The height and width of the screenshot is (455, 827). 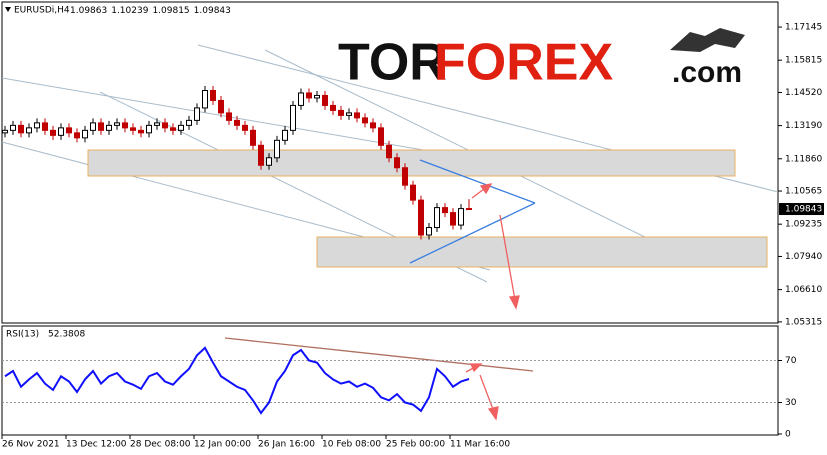 What do you see at coordinates (803, 257) in the screenshot?
I see `y-tick-label: 1.07940` at bounding box center [803, 257].